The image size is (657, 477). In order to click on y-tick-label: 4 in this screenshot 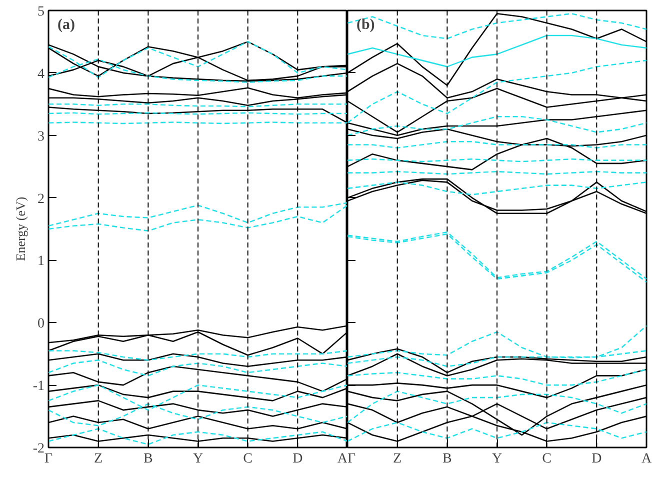, I will do `click(41, 74)`.